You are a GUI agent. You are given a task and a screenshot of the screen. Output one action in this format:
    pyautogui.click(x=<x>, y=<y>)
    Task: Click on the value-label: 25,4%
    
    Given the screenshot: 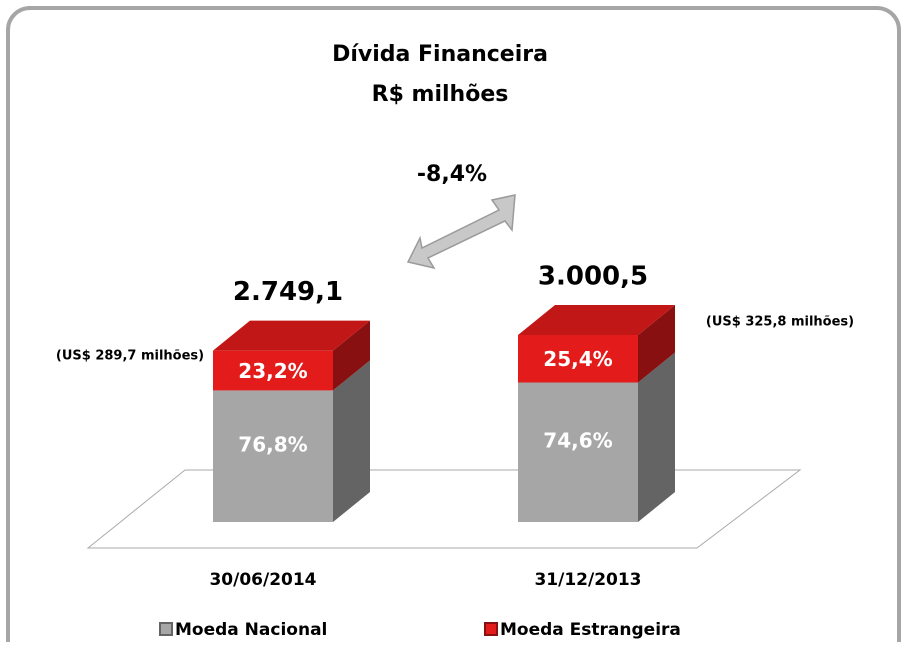 What is the action you would take?
    pyautogui.click(x=577, y=359)
    